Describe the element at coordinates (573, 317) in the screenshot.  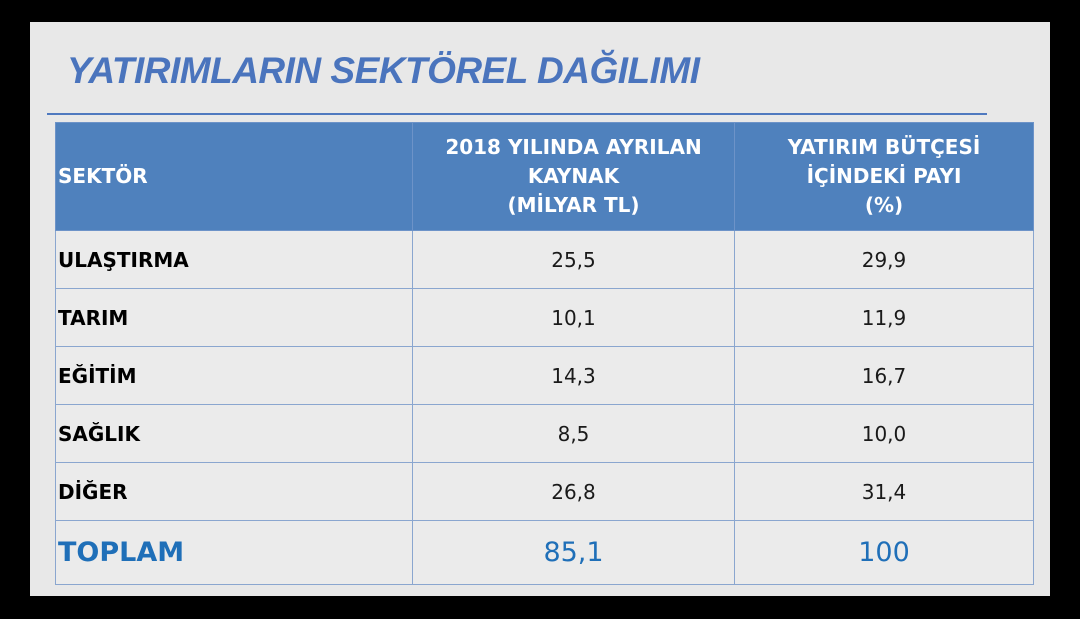
I see `row-allocation: 10,1` at that location.